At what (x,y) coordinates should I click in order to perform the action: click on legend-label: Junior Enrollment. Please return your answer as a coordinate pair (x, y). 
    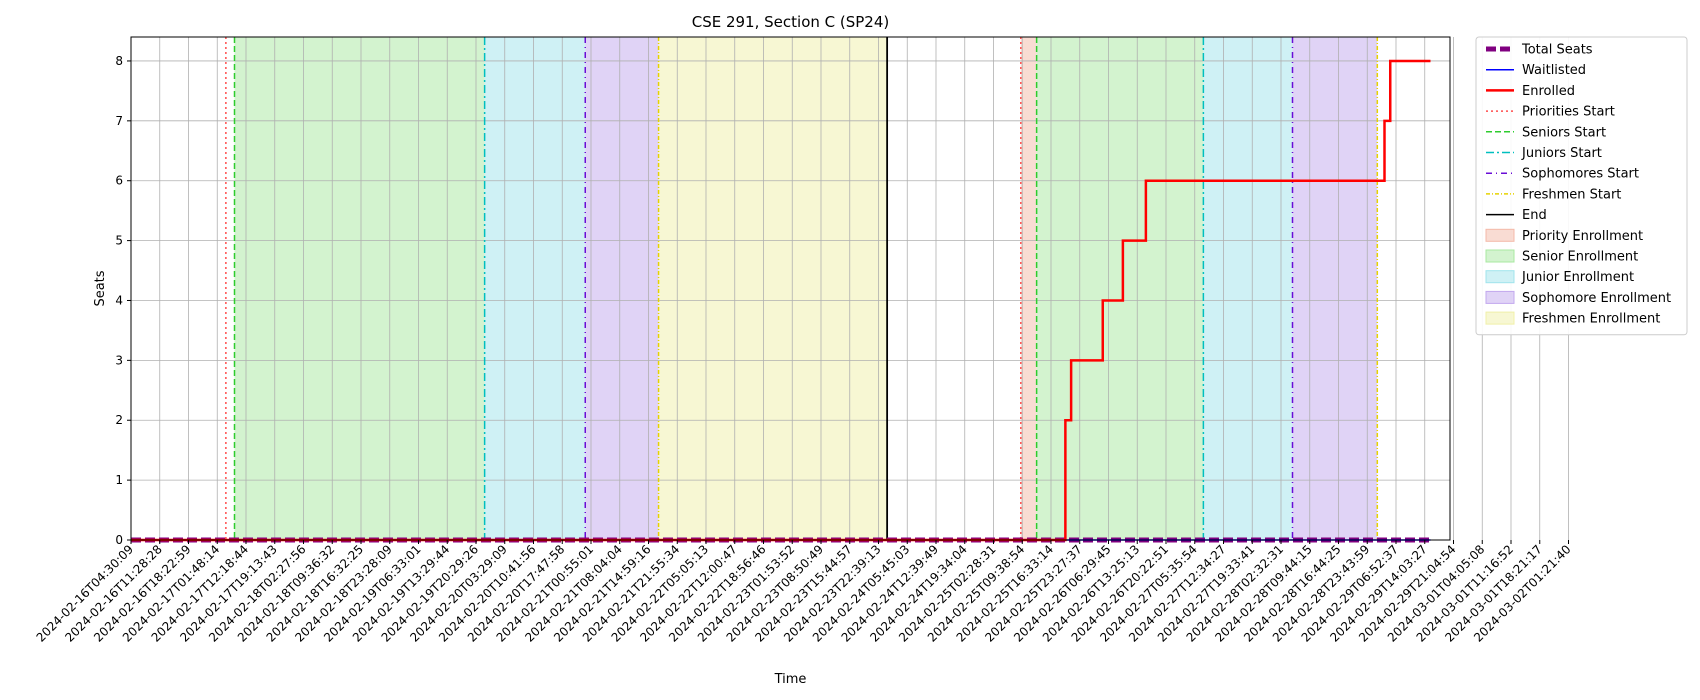
    Looking at the image, I should click on (1577, 277).